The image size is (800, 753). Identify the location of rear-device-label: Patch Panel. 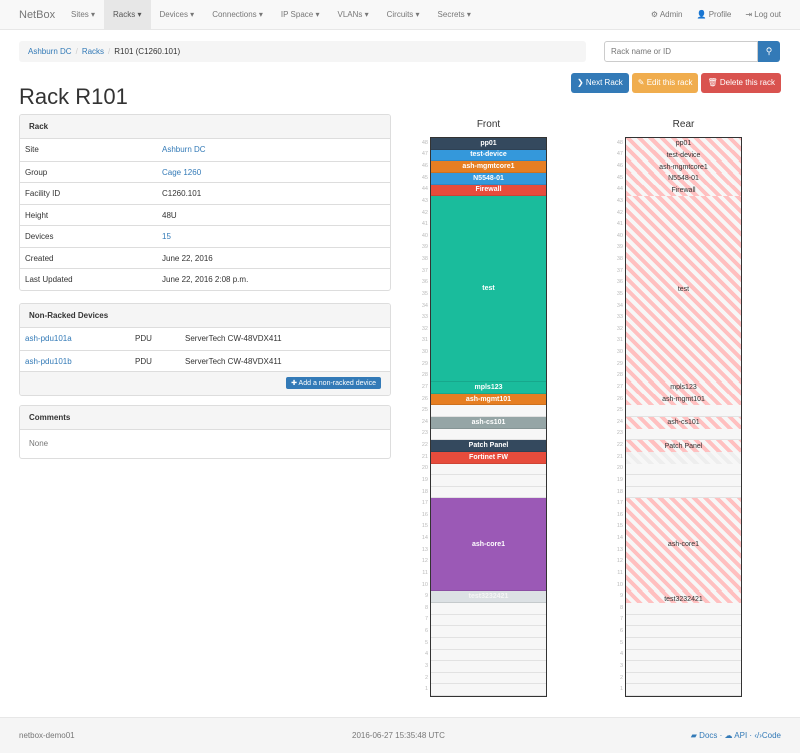
(683, 446).